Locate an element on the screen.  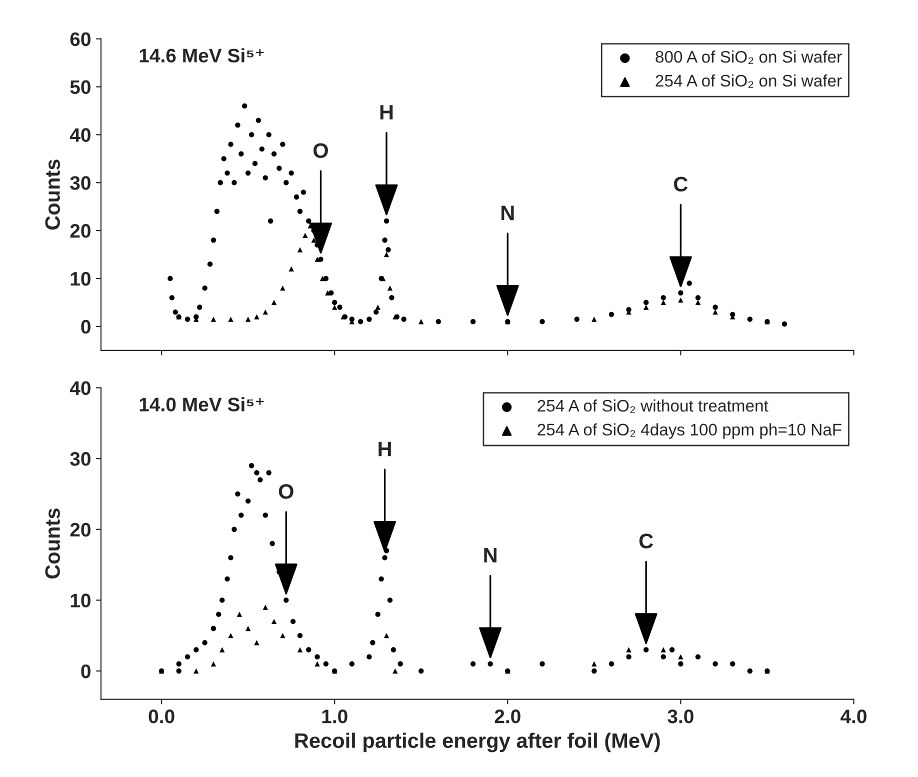
legend-label: 254 A of SiO₂ 4days 100 ppm ph=10 NaF is located at coordinates (690, 431).